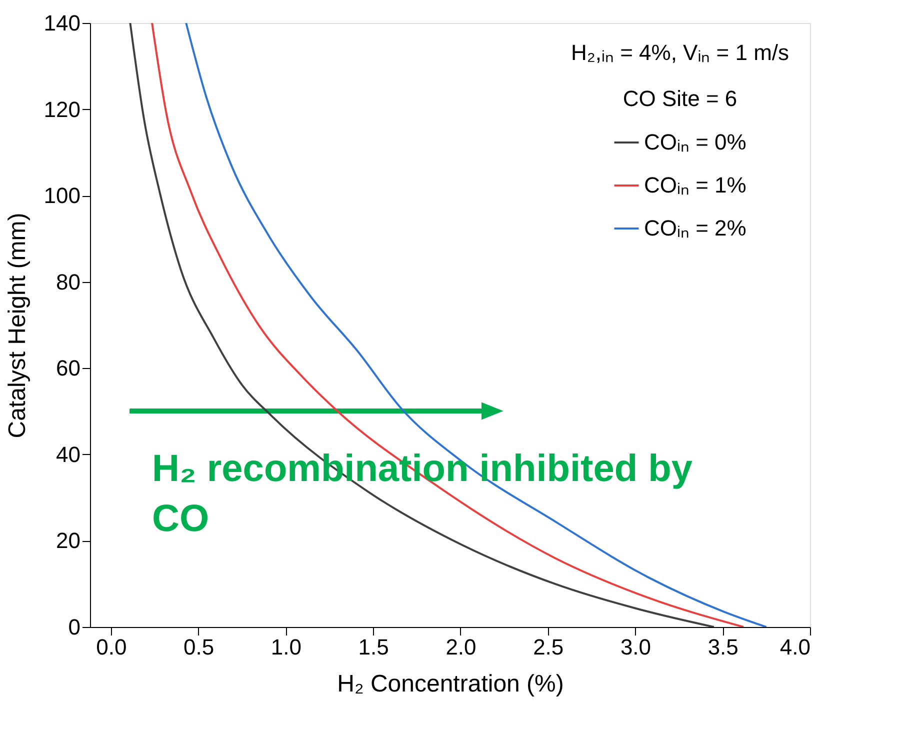 The height and width of the screenshot is (731, 902). What do you see at coordinates (373, 647) in the screenshot?
I see `x-tick-label: 1.5` at bounding box center [373, 647].